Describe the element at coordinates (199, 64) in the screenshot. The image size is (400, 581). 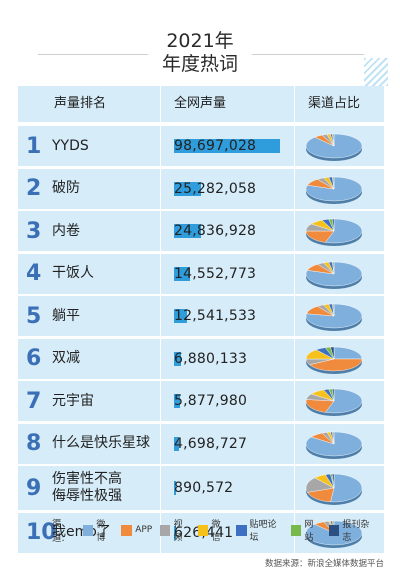
I see `title-subtitle: 年度热词` at that location.